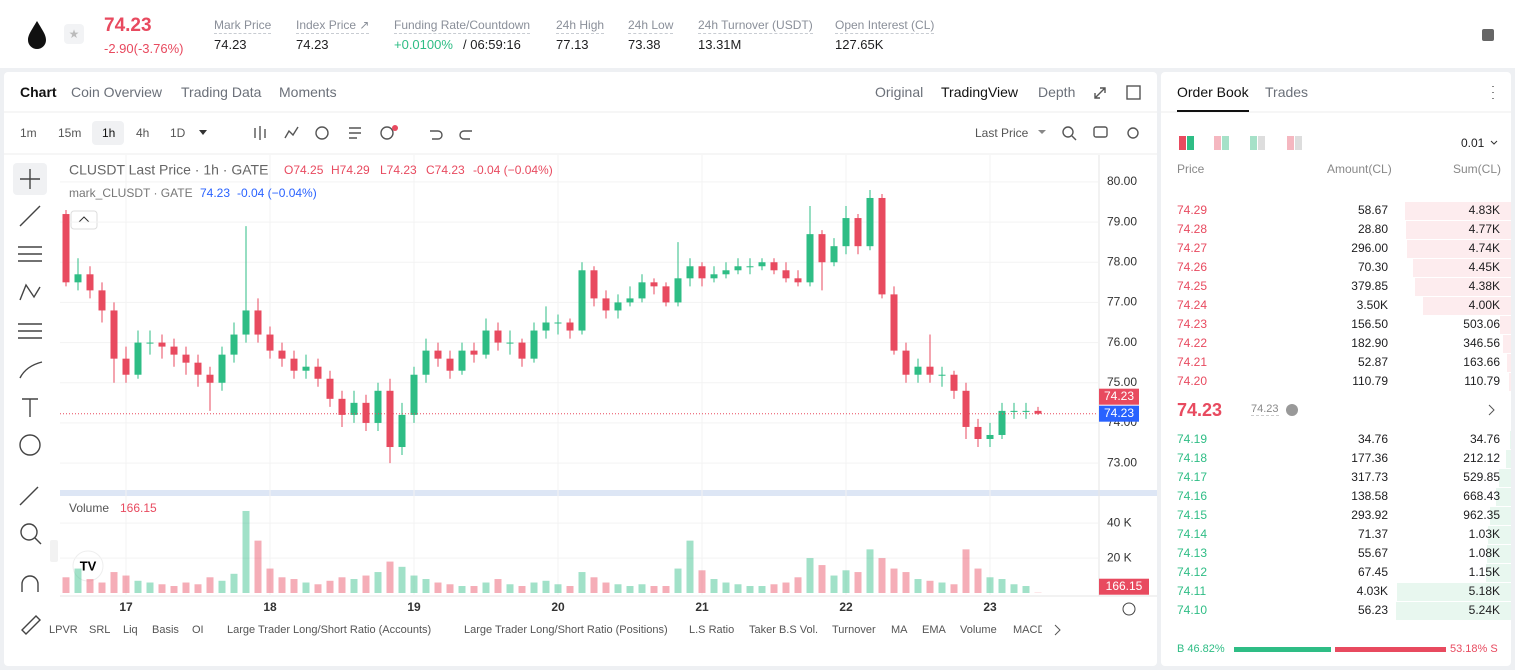 This screenshot has height=670, width=1515. I want to click on stat-label: 24h High, so click(580, 26).